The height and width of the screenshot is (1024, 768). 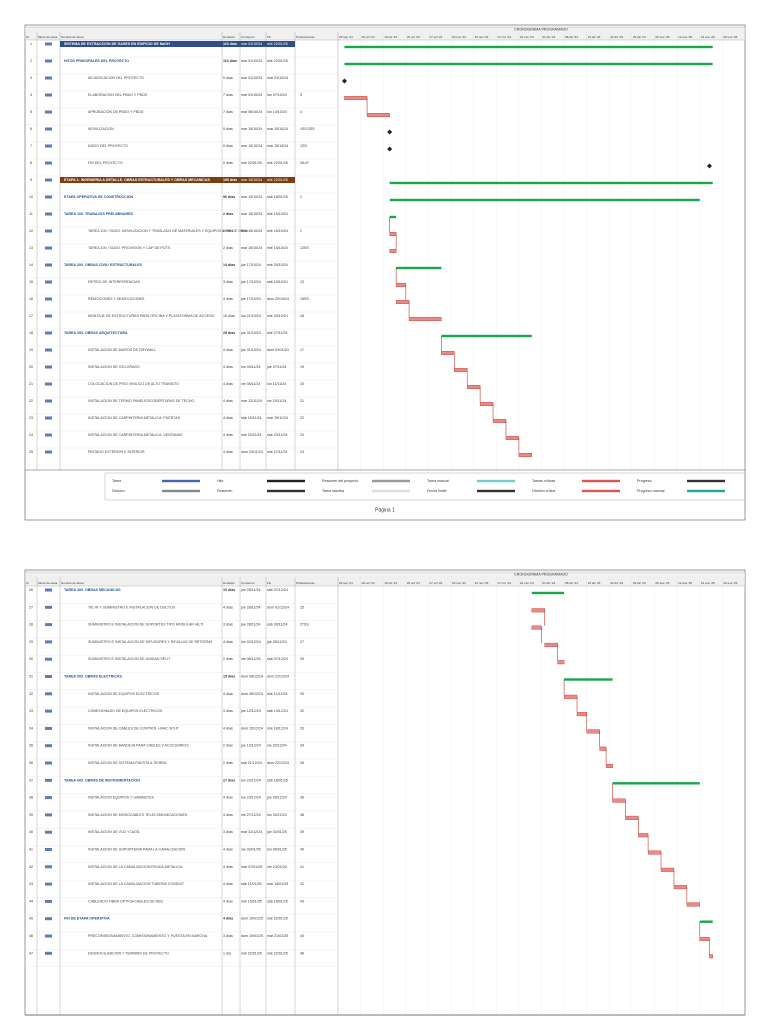 What do you see at coordinates (31, 282) in the screenshot?
I see `task-id: 15` at bounding box center [31, 282].